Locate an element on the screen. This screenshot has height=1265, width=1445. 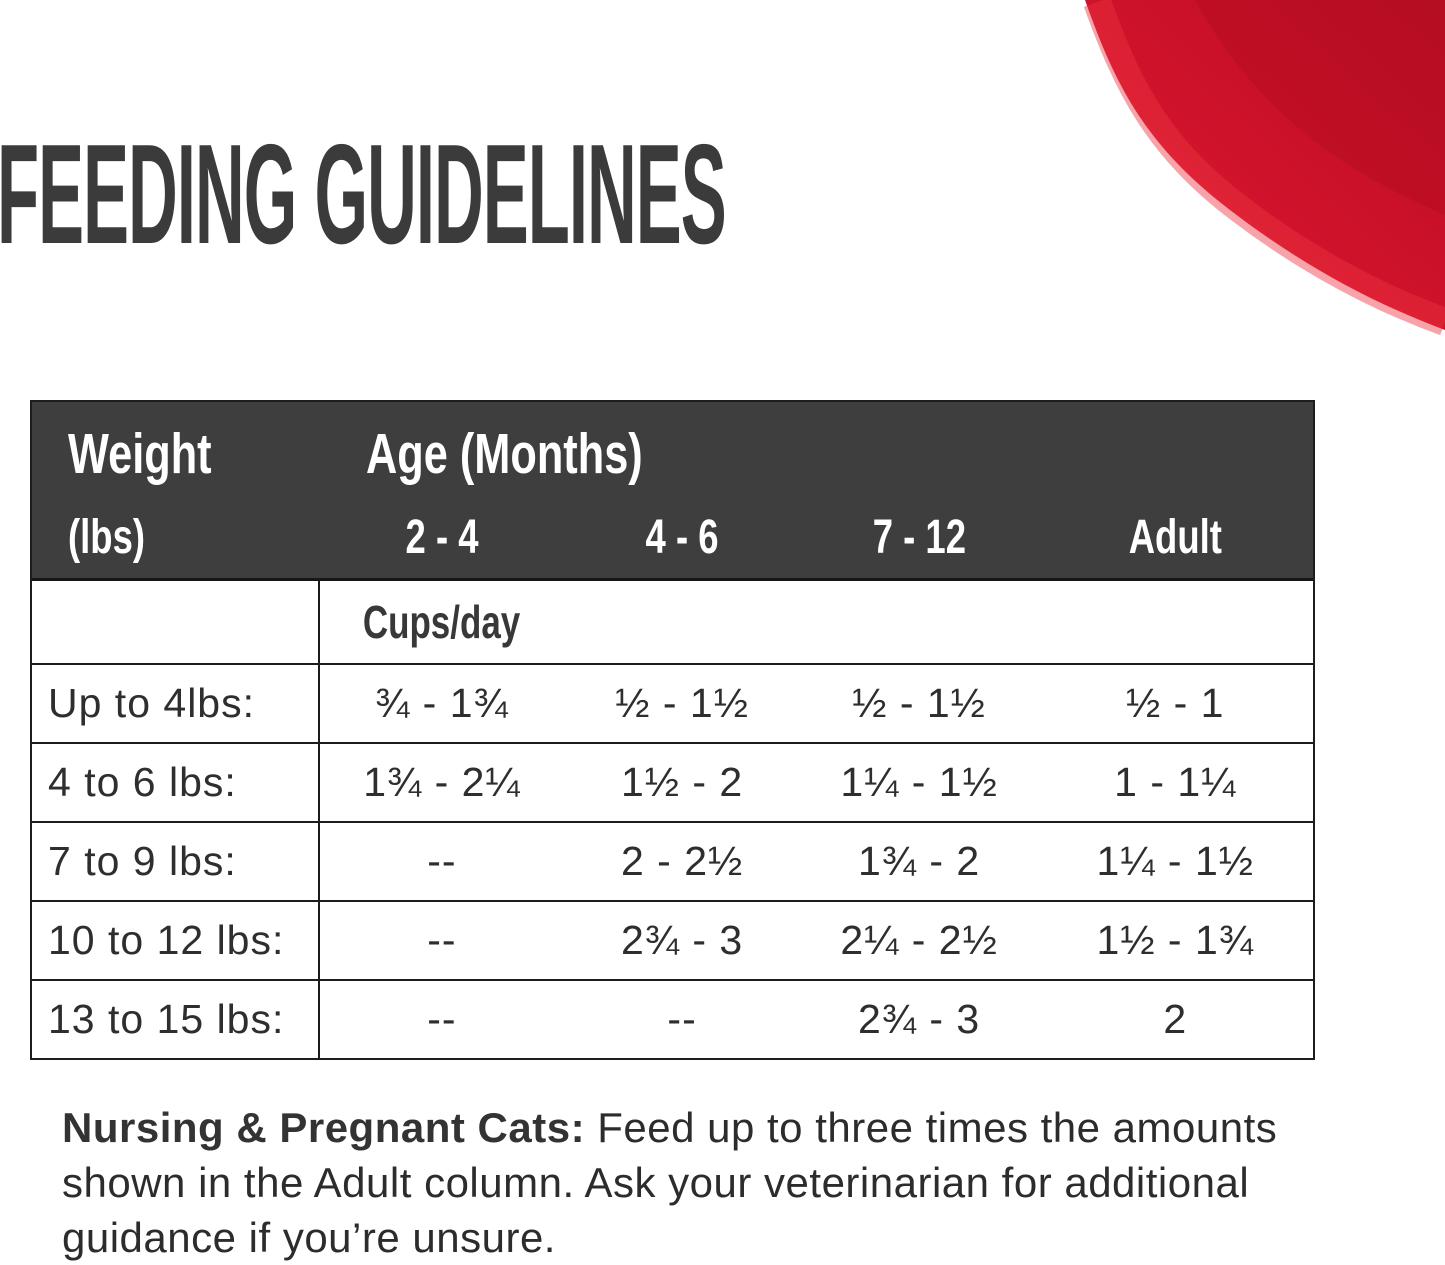
value-cell: ½ - 1 is located at coordinates (1175, 703).